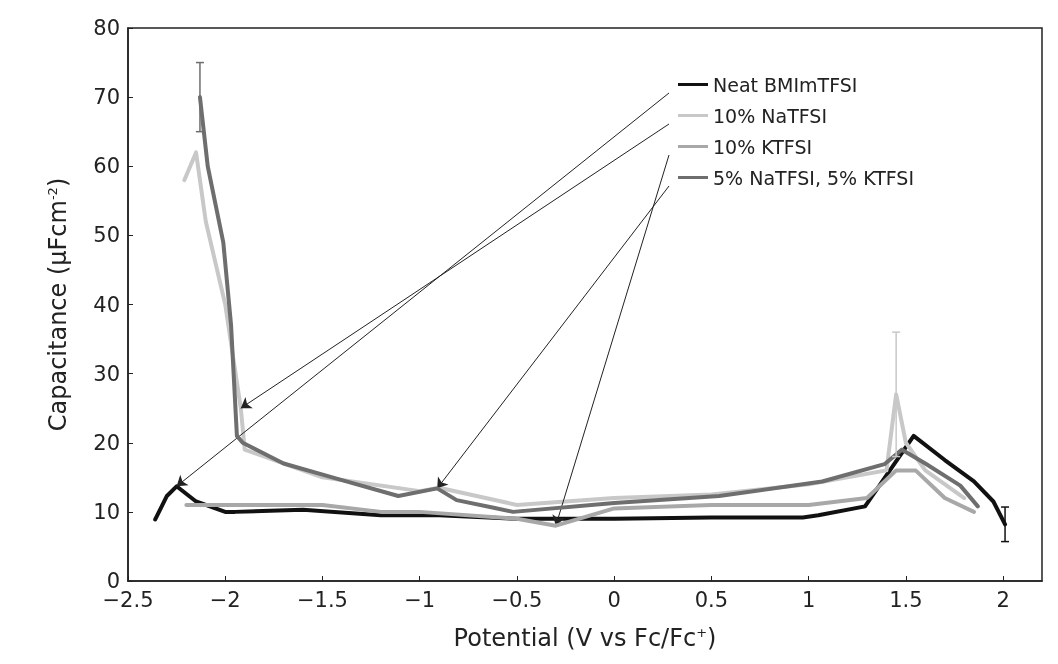 This screenshot has height=664, width=1058. I want to click on legend-label: 5% NaTFSI, 5% KTFSI, so click(814, 177).